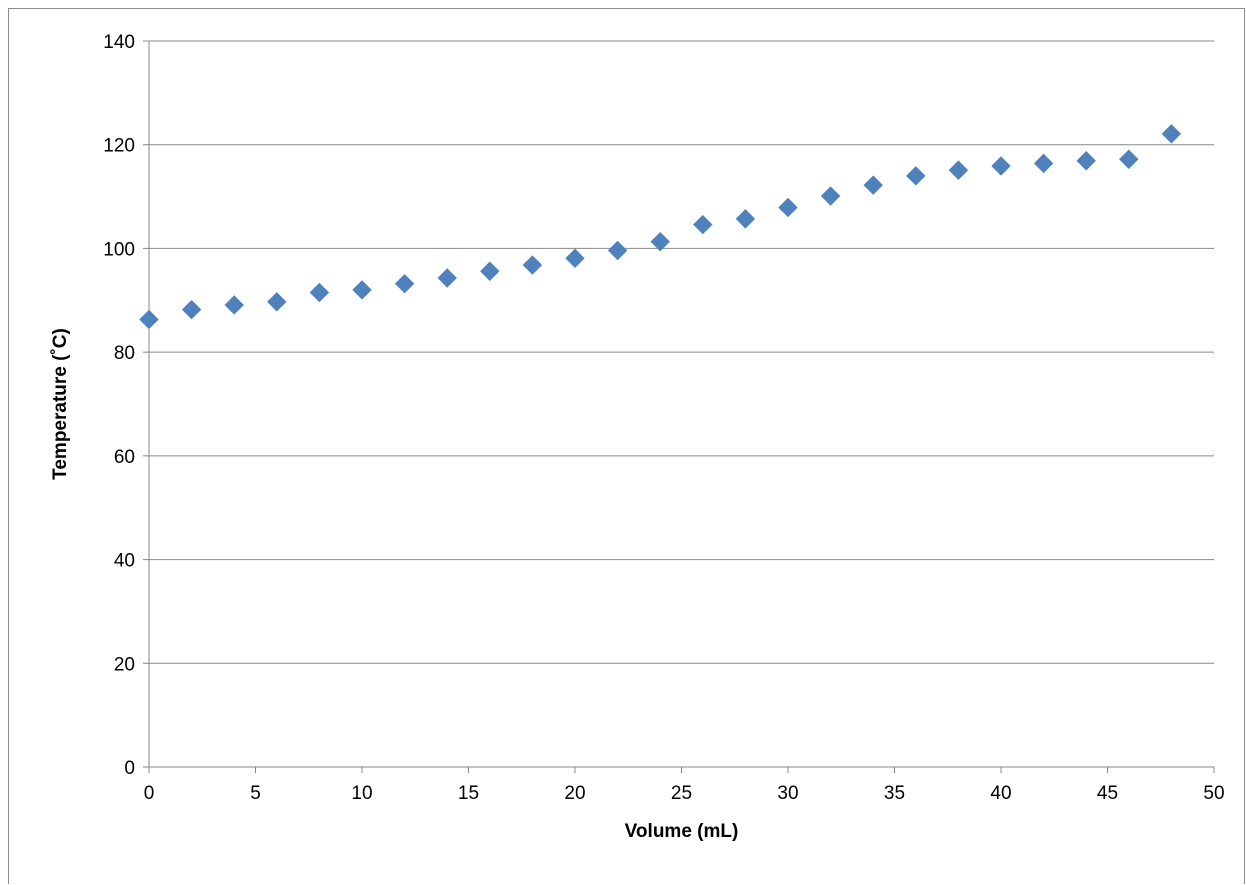  What do you see at coordinates (119, 42) in the screenshot?
I see `y-tick-label-140: 140` at bounding box center [119, 42].